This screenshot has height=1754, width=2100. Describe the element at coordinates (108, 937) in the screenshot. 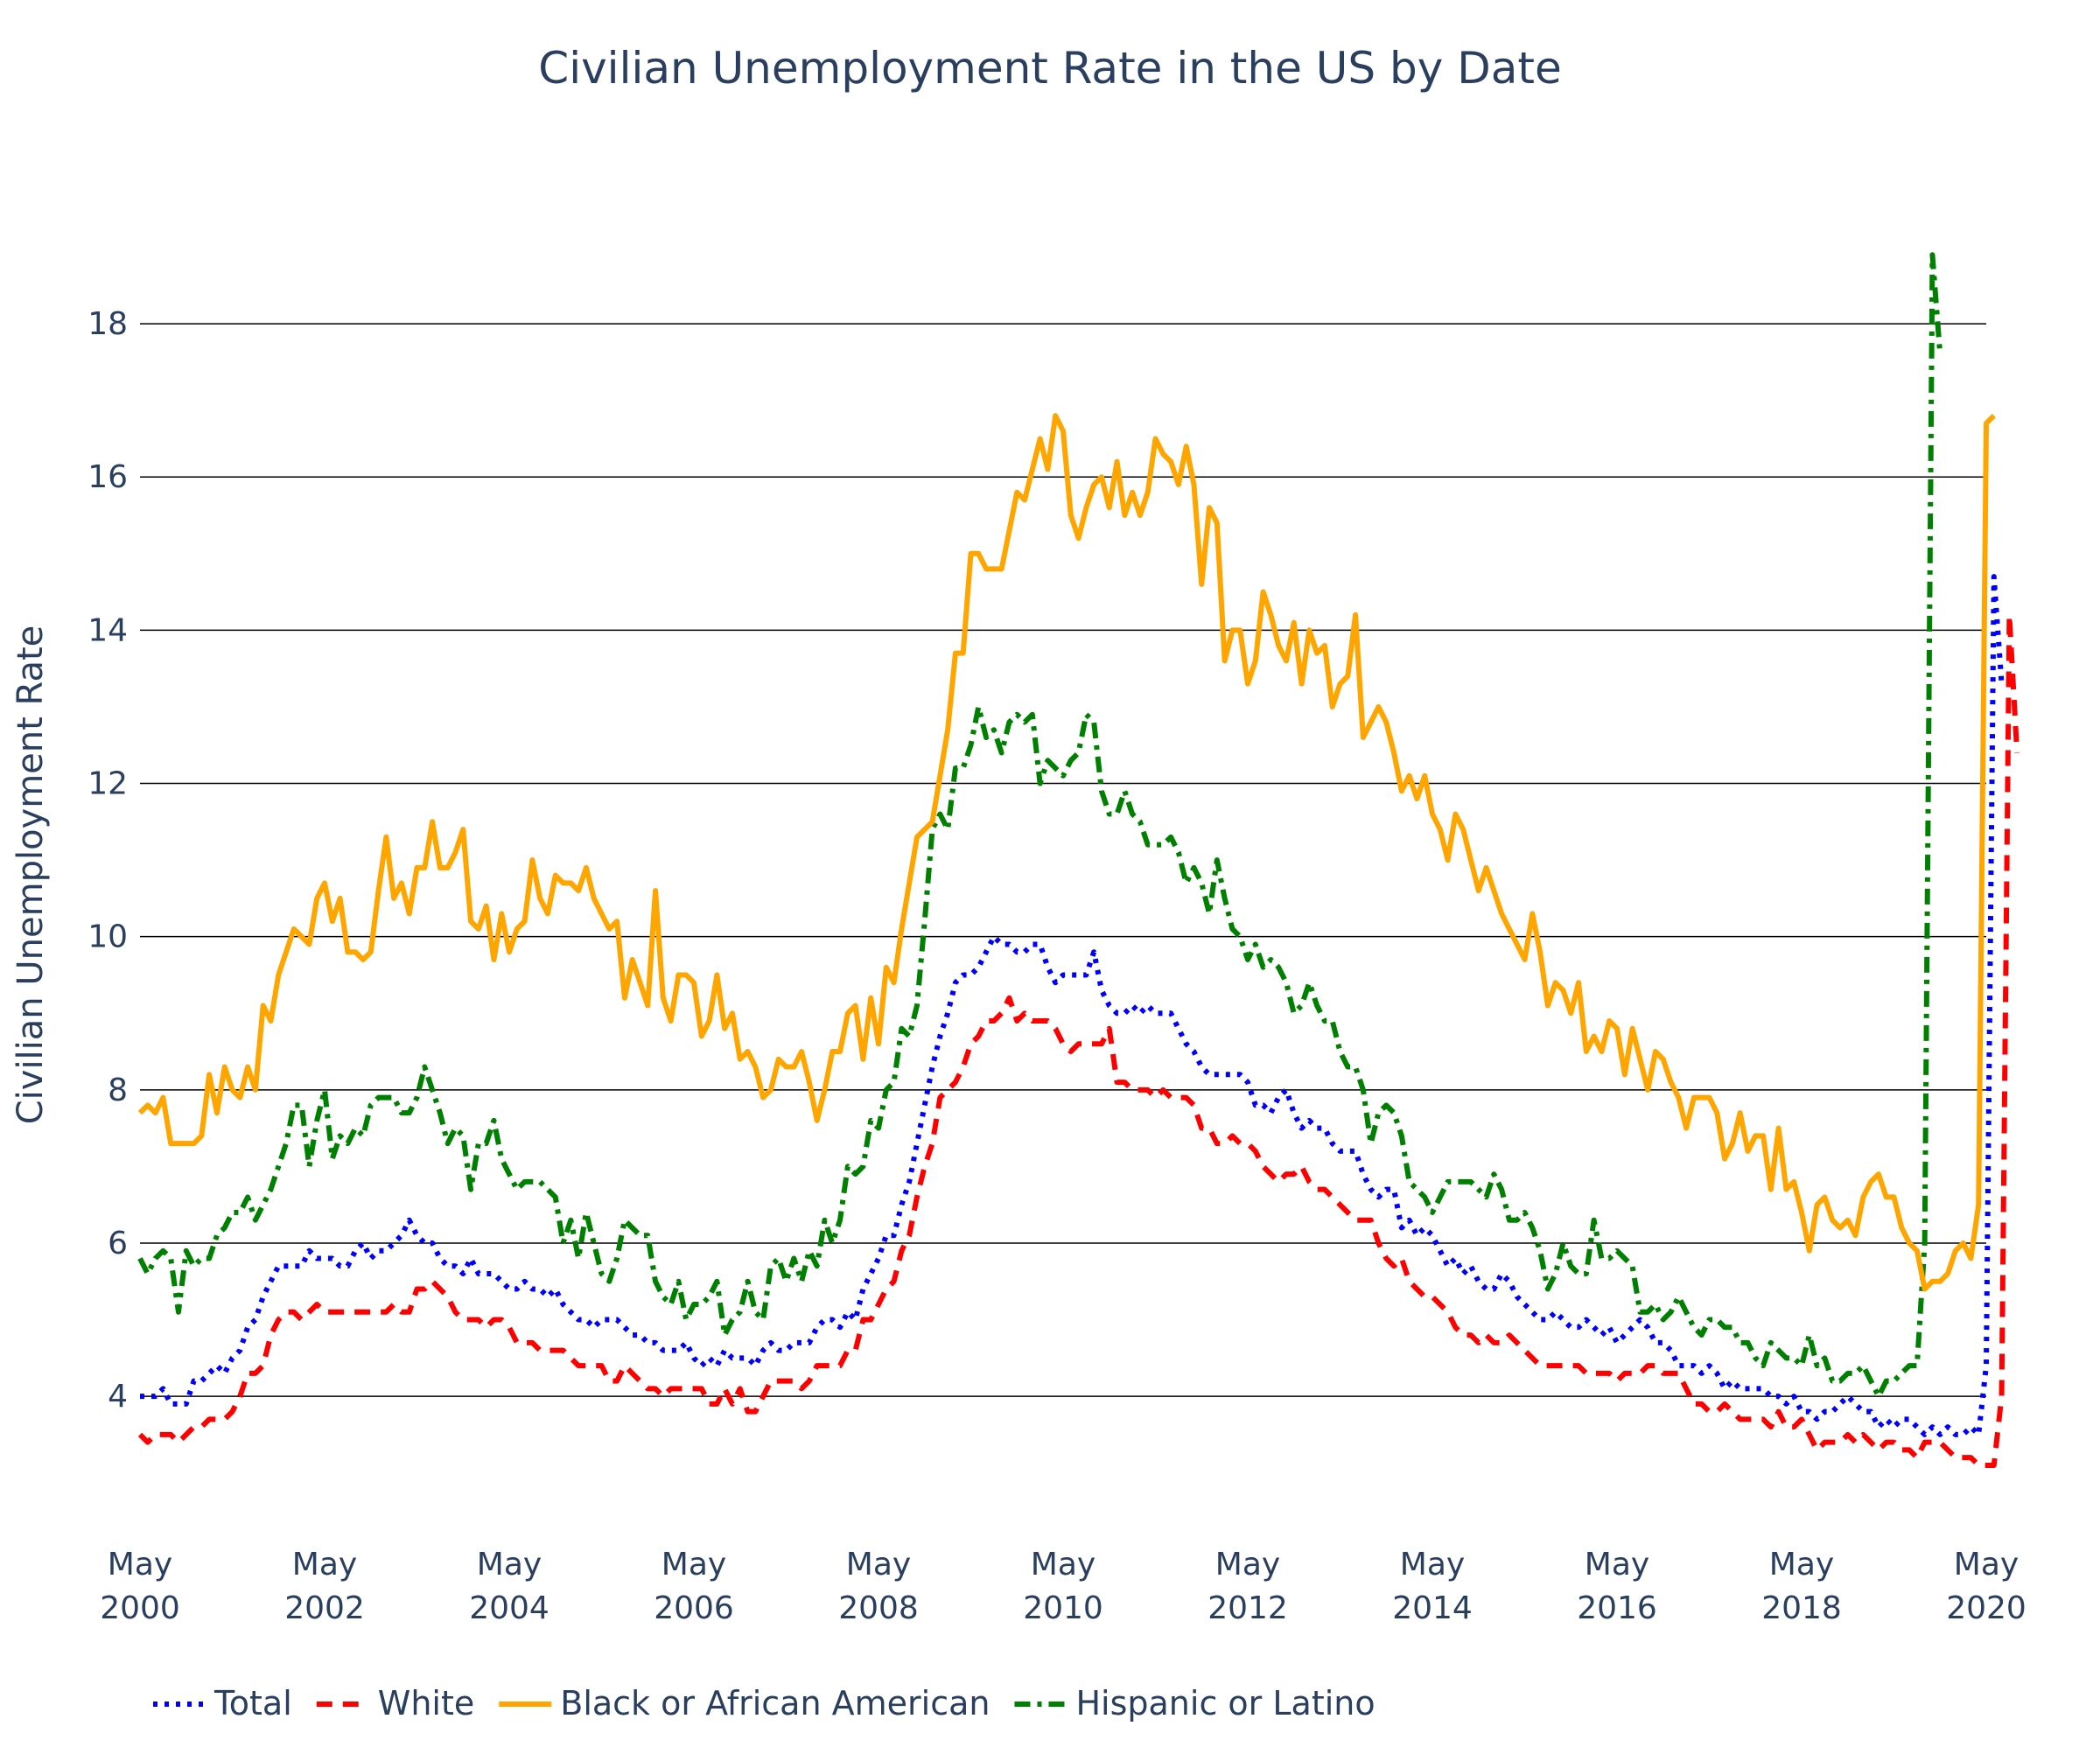

I see `y-tick-label: 10` at that location.